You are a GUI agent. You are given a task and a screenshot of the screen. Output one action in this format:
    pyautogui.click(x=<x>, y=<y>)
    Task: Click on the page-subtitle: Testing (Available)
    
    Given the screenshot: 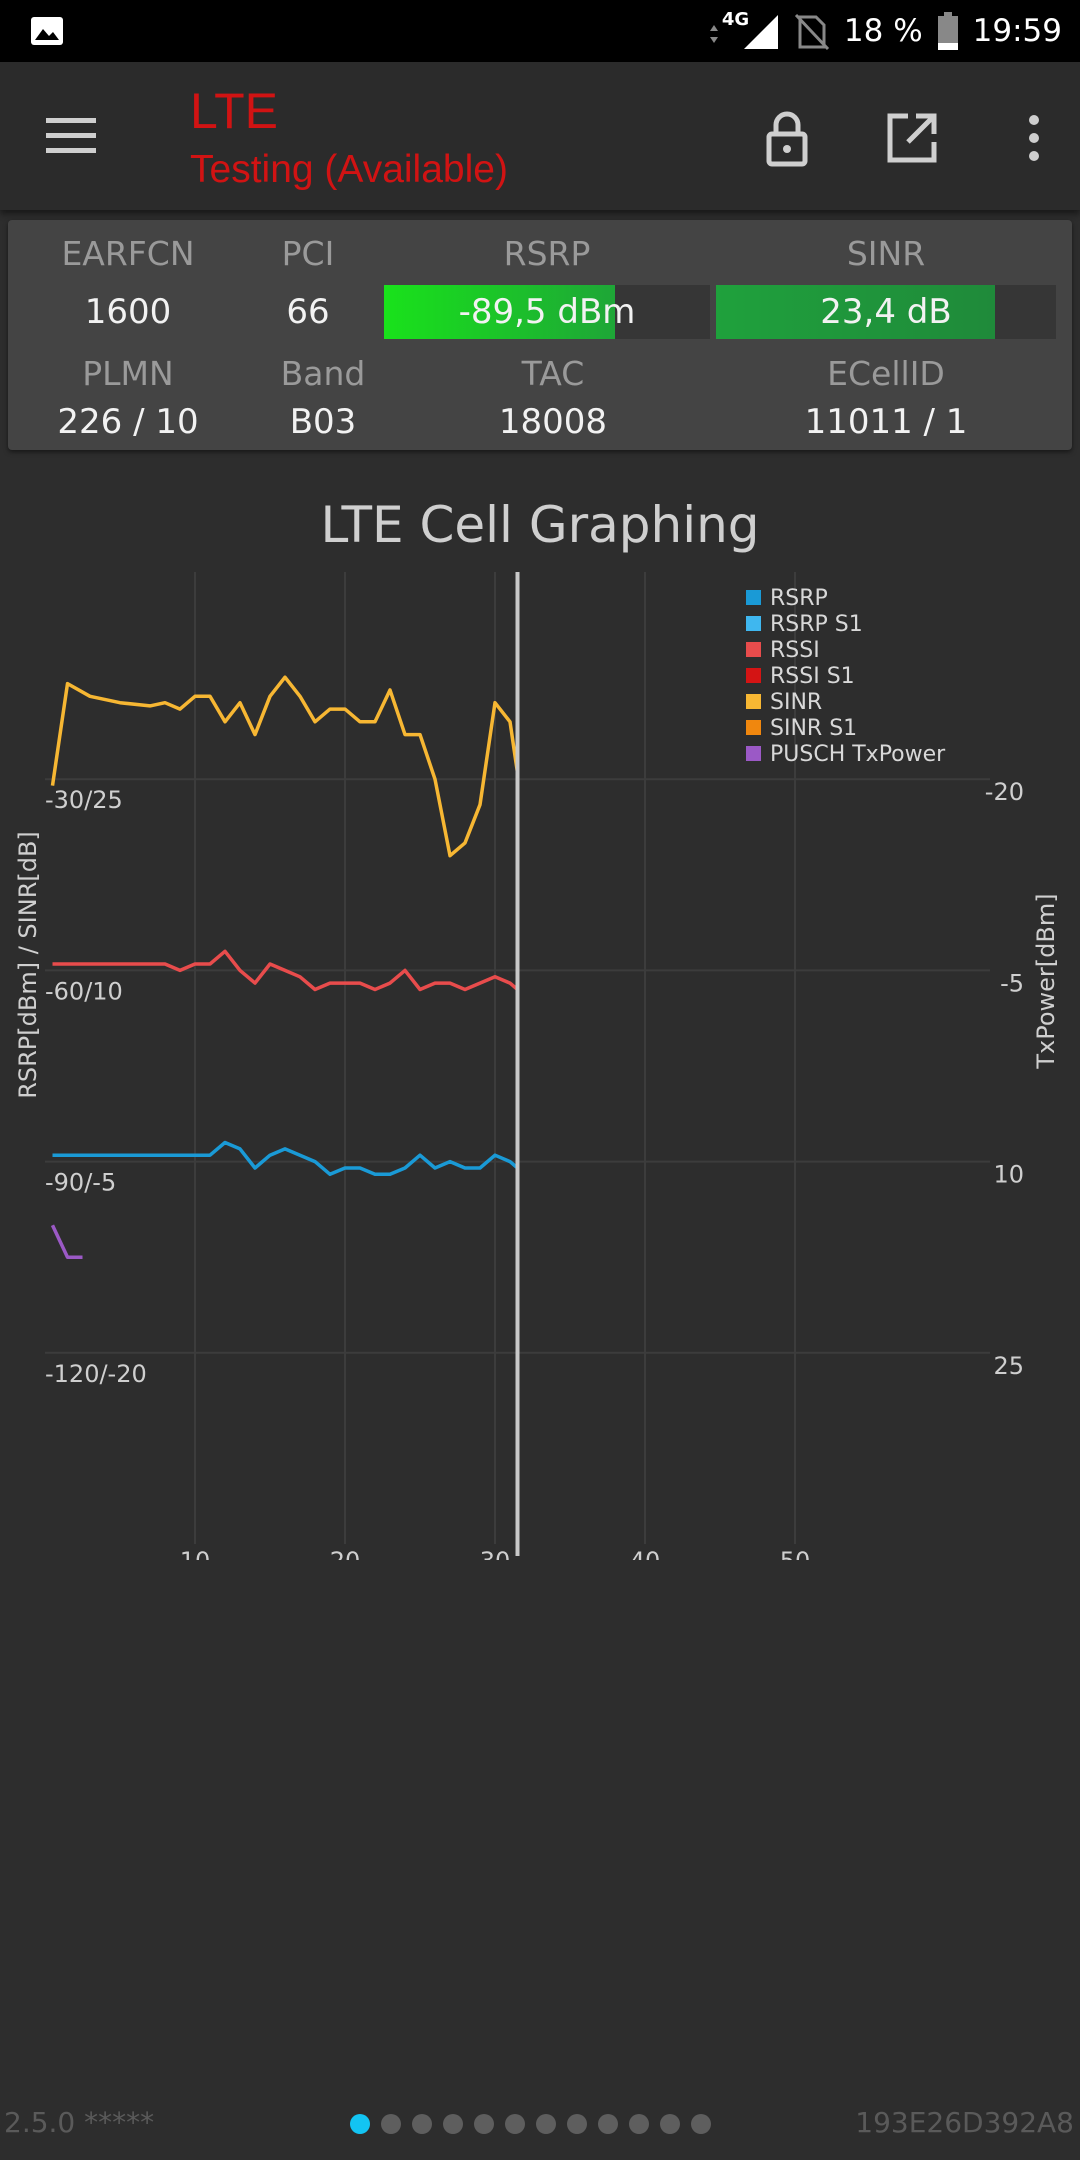 What is the action you would take?
    pyautogui.click(x=349, y=169)
    